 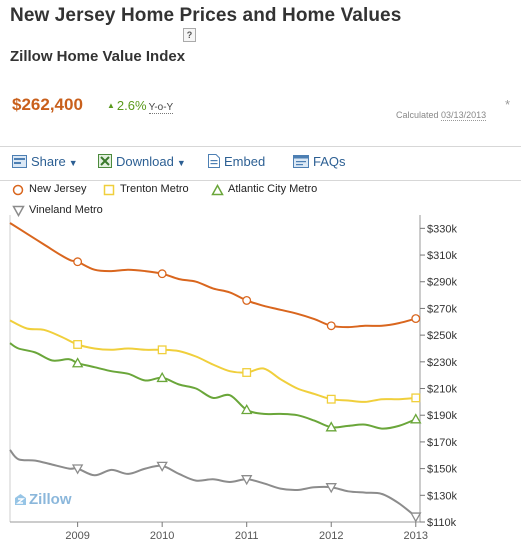 What do you see at coordinates (442, 496) in the screenshot?
I see `y-tick-label: $130k` at bounding box center [442, 496].